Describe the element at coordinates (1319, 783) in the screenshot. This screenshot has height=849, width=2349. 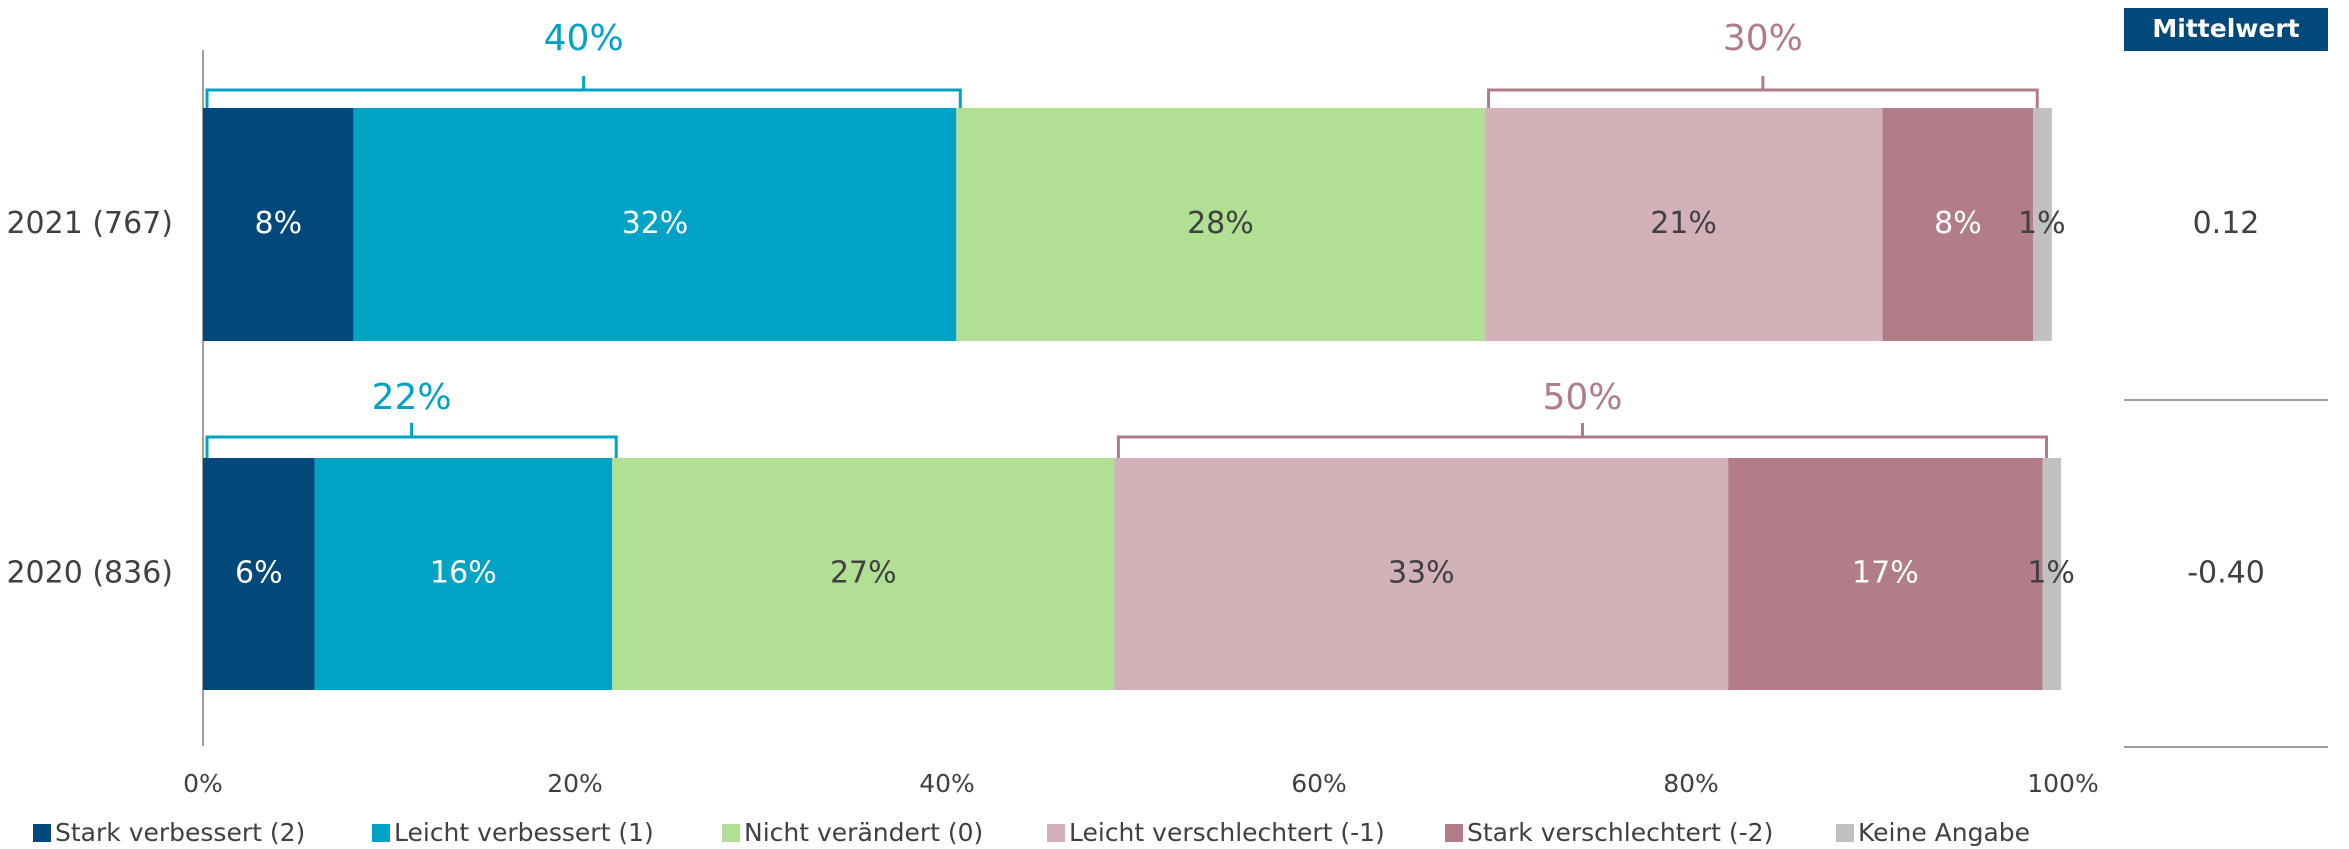
I see `x-tick-label: 60%` at that location.